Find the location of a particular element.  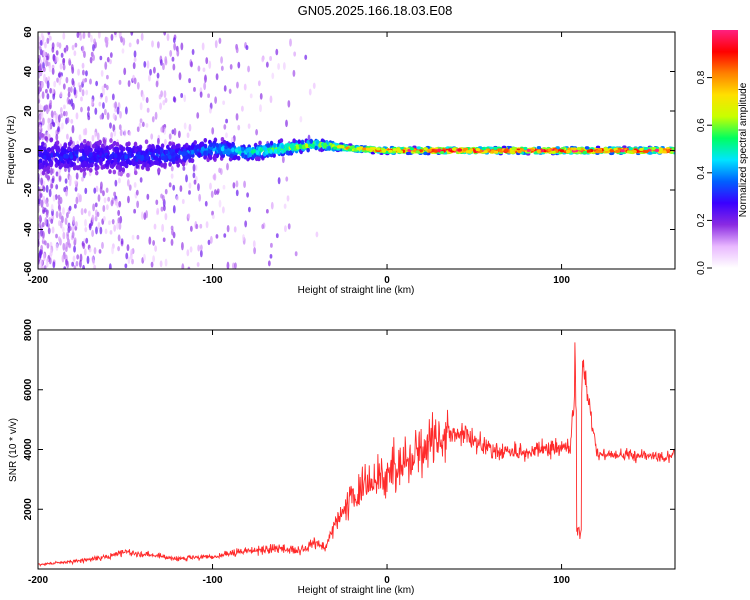

spectrogram-y-axis-label: Frequency (Hz) is located at coordinates (11, 150).